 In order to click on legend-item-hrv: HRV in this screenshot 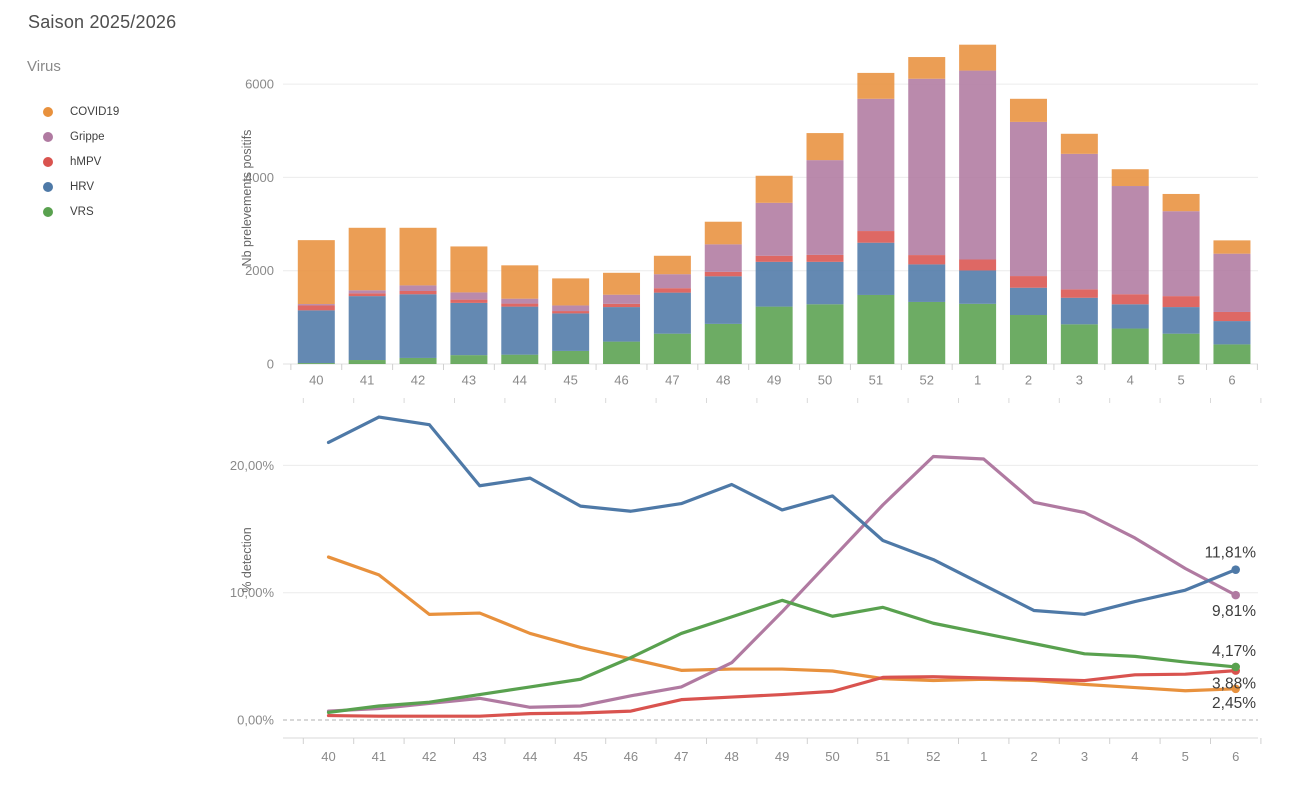, I will do `click(73, 186)`.